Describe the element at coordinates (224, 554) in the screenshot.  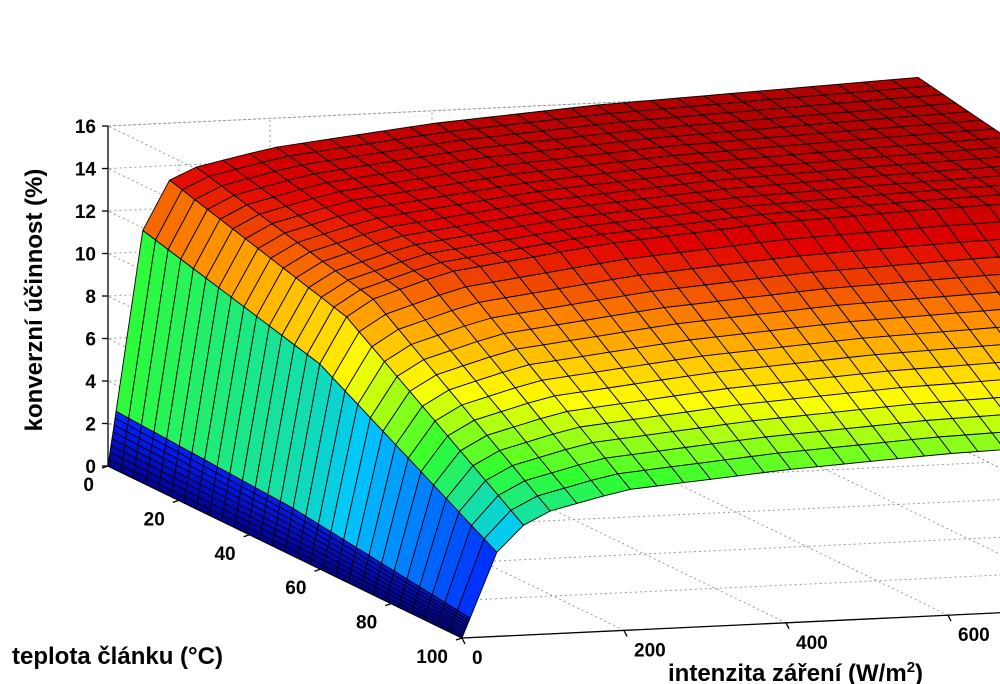
I see `y-tick-label: 40` at that location.